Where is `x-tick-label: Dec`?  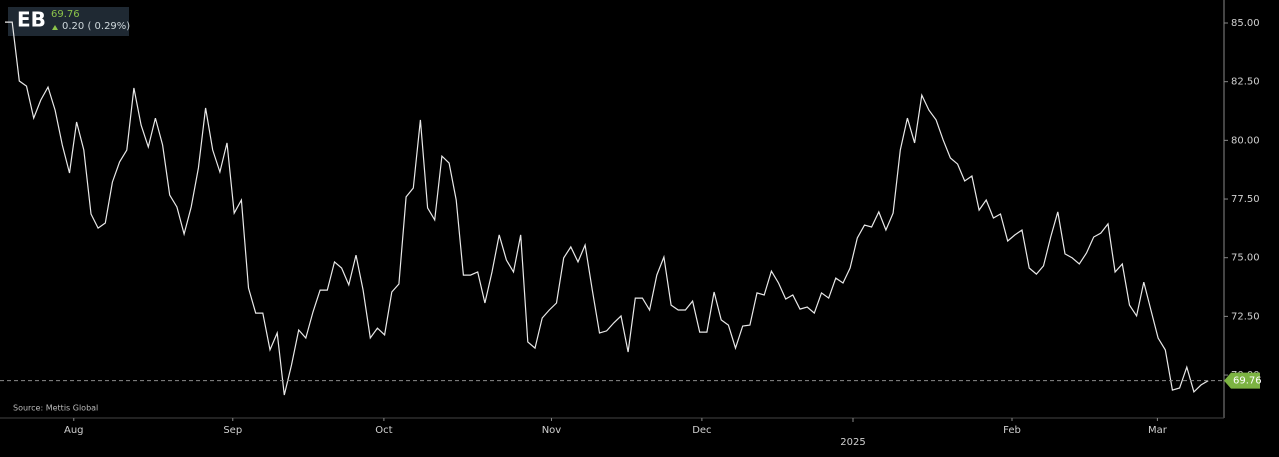
x-tick-label: Dec is located at coordinates (701, 430).